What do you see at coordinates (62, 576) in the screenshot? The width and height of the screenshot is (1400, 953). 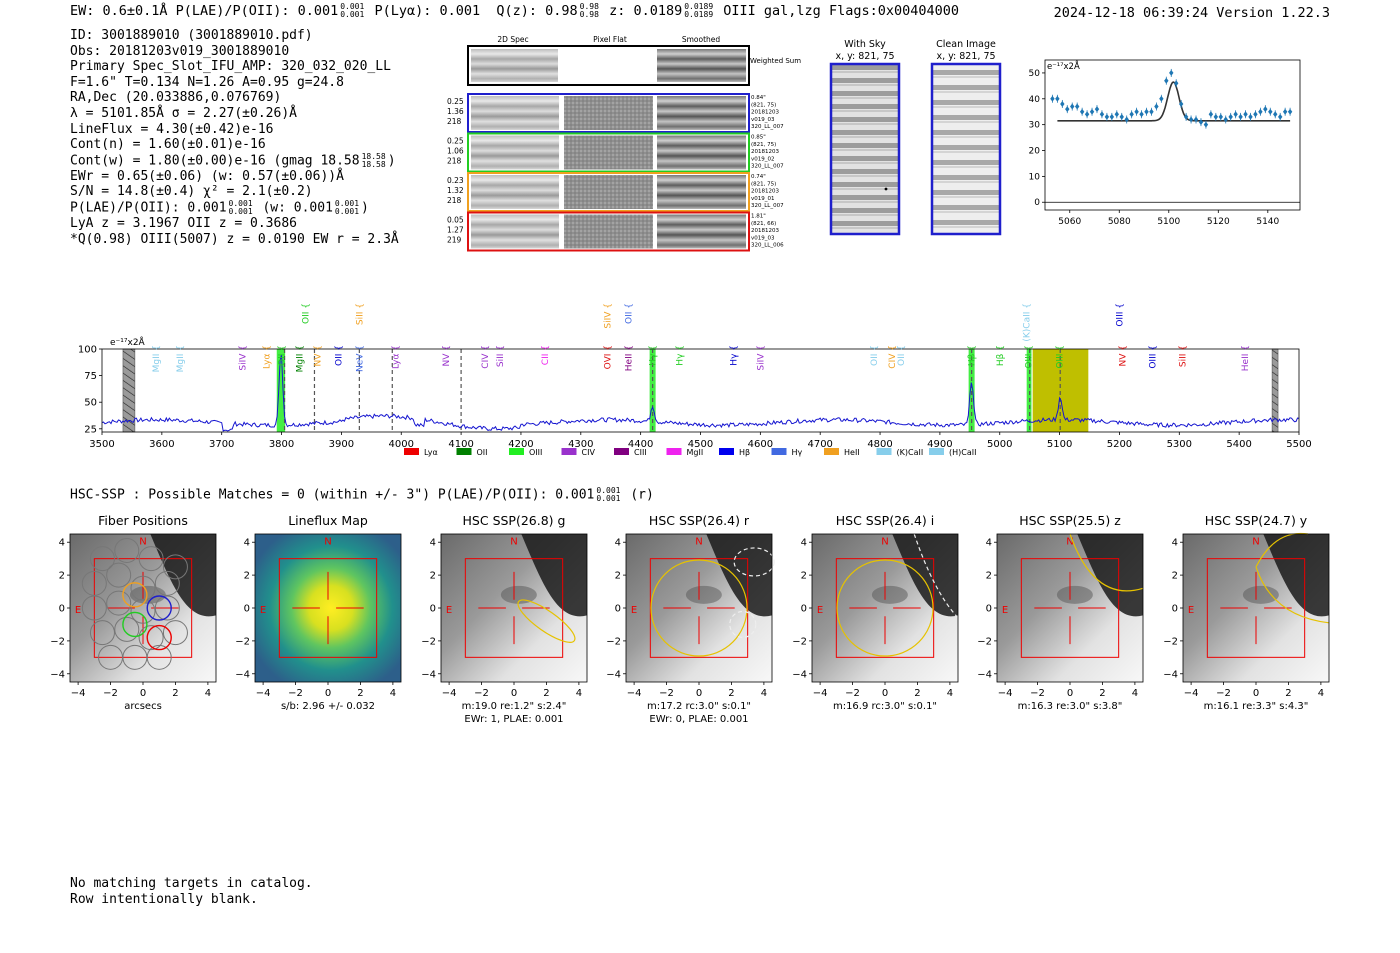 I see `panel-ytick-label: 2` at bounding box center [62, 576].